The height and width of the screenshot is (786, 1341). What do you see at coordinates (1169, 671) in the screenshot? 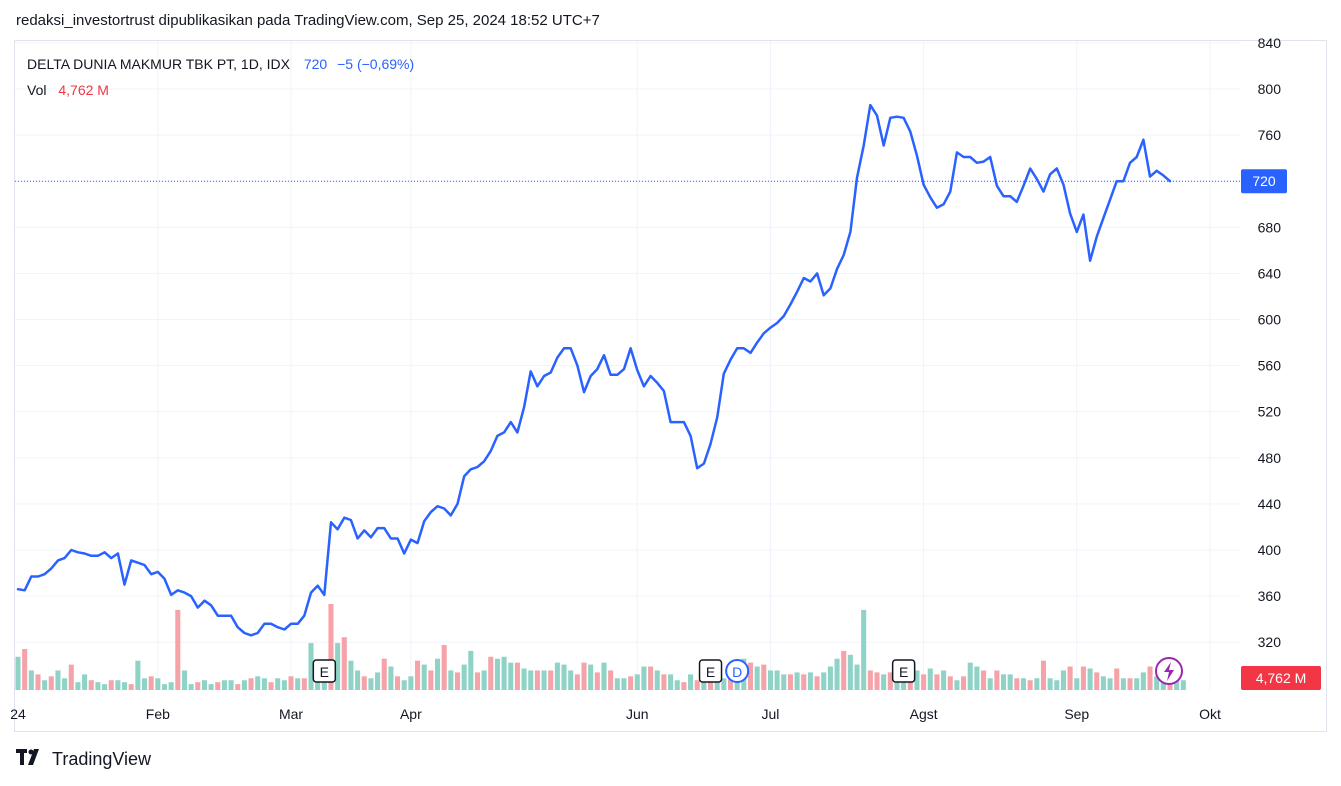
I see `lightning-bolt-shape` at bounding box center [1169, 671].